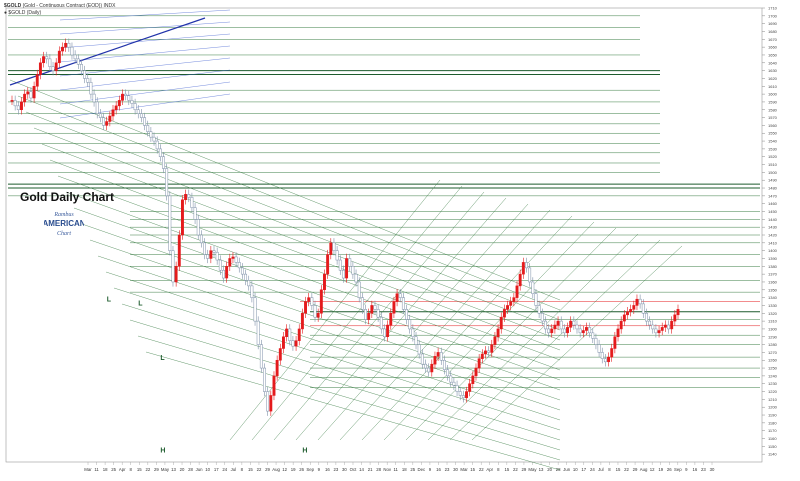 The height and width of the screenshot is (481, 800). I want to click on y-tick-label: 1620, so click(773, 78).